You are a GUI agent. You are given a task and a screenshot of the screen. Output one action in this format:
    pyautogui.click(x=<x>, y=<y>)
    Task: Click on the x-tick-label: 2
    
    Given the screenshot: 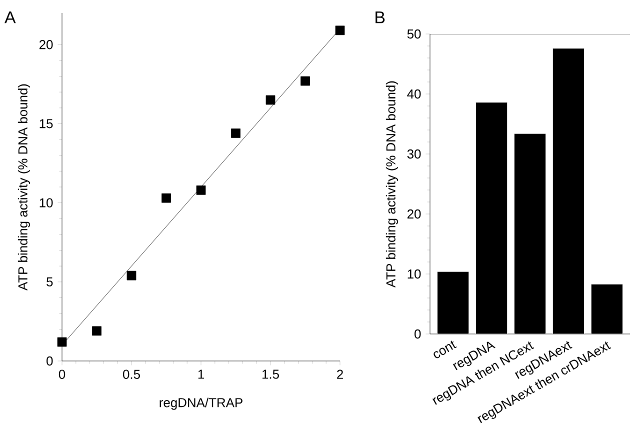 What is the action you would take?
    pyautogui.click(x=340, y=374)
    